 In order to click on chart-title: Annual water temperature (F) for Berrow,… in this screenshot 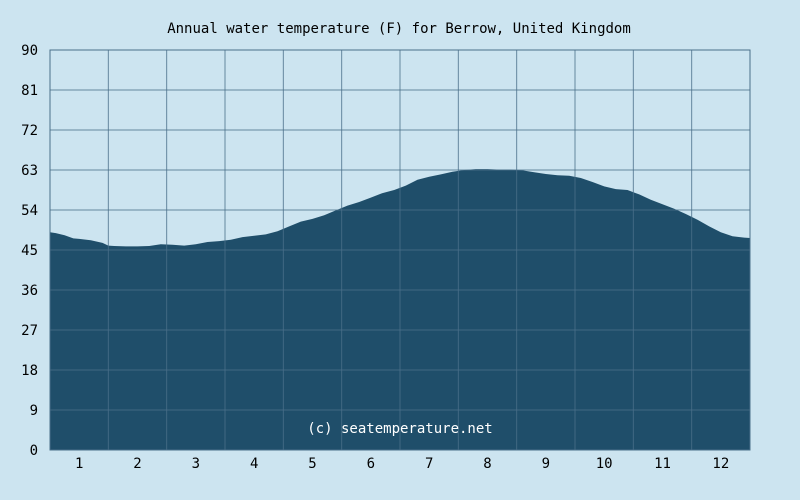, I will do `click(399, 29)`.